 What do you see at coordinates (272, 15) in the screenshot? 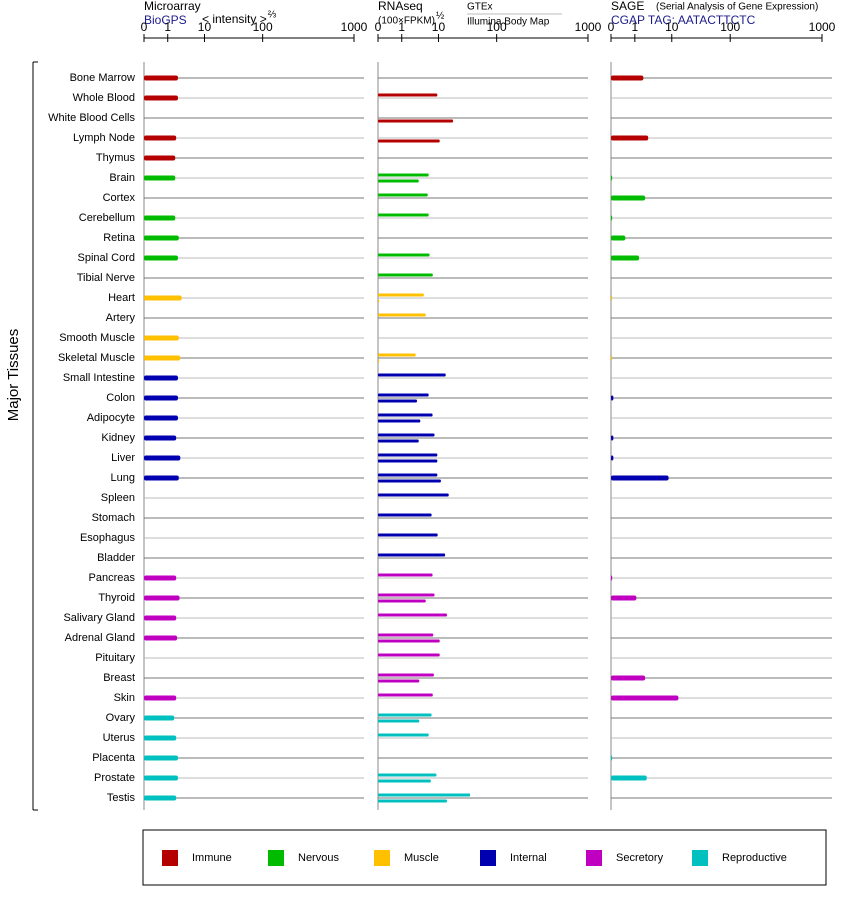
I see `scale-exponent: ⅔` at bounding box center [272, 15].